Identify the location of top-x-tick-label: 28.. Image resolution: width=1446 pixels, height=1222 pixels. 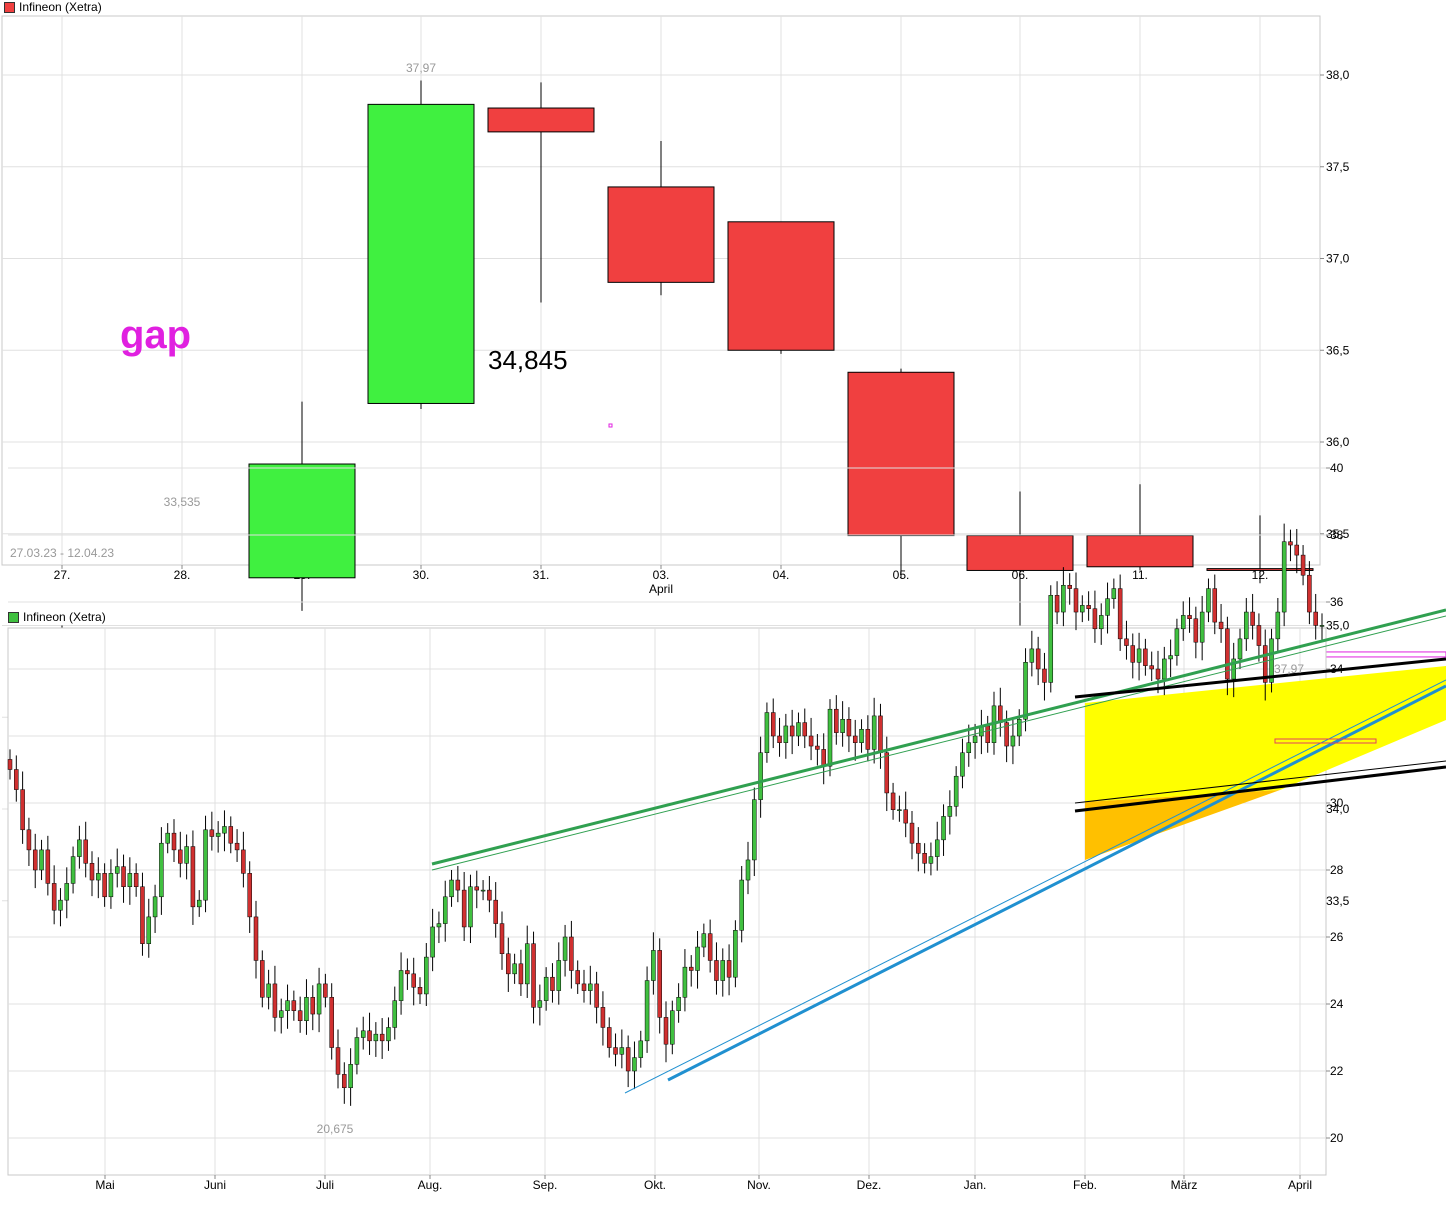
(182, 575).